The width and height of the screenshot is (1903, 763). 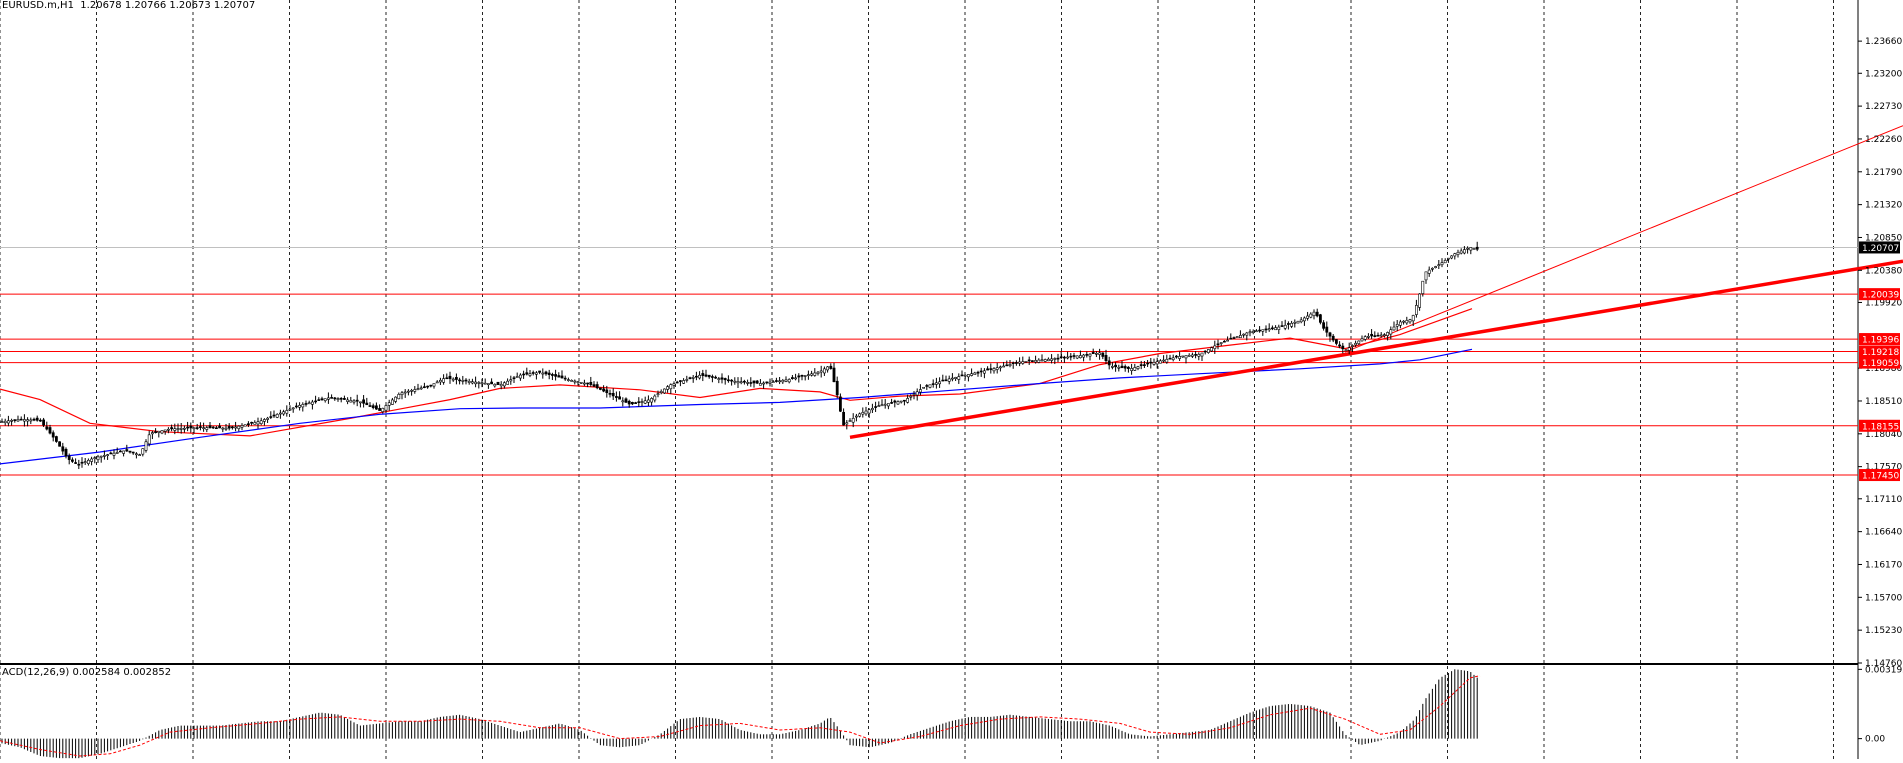 I want to click on trendline-thick, so click(x=1376, y=349).